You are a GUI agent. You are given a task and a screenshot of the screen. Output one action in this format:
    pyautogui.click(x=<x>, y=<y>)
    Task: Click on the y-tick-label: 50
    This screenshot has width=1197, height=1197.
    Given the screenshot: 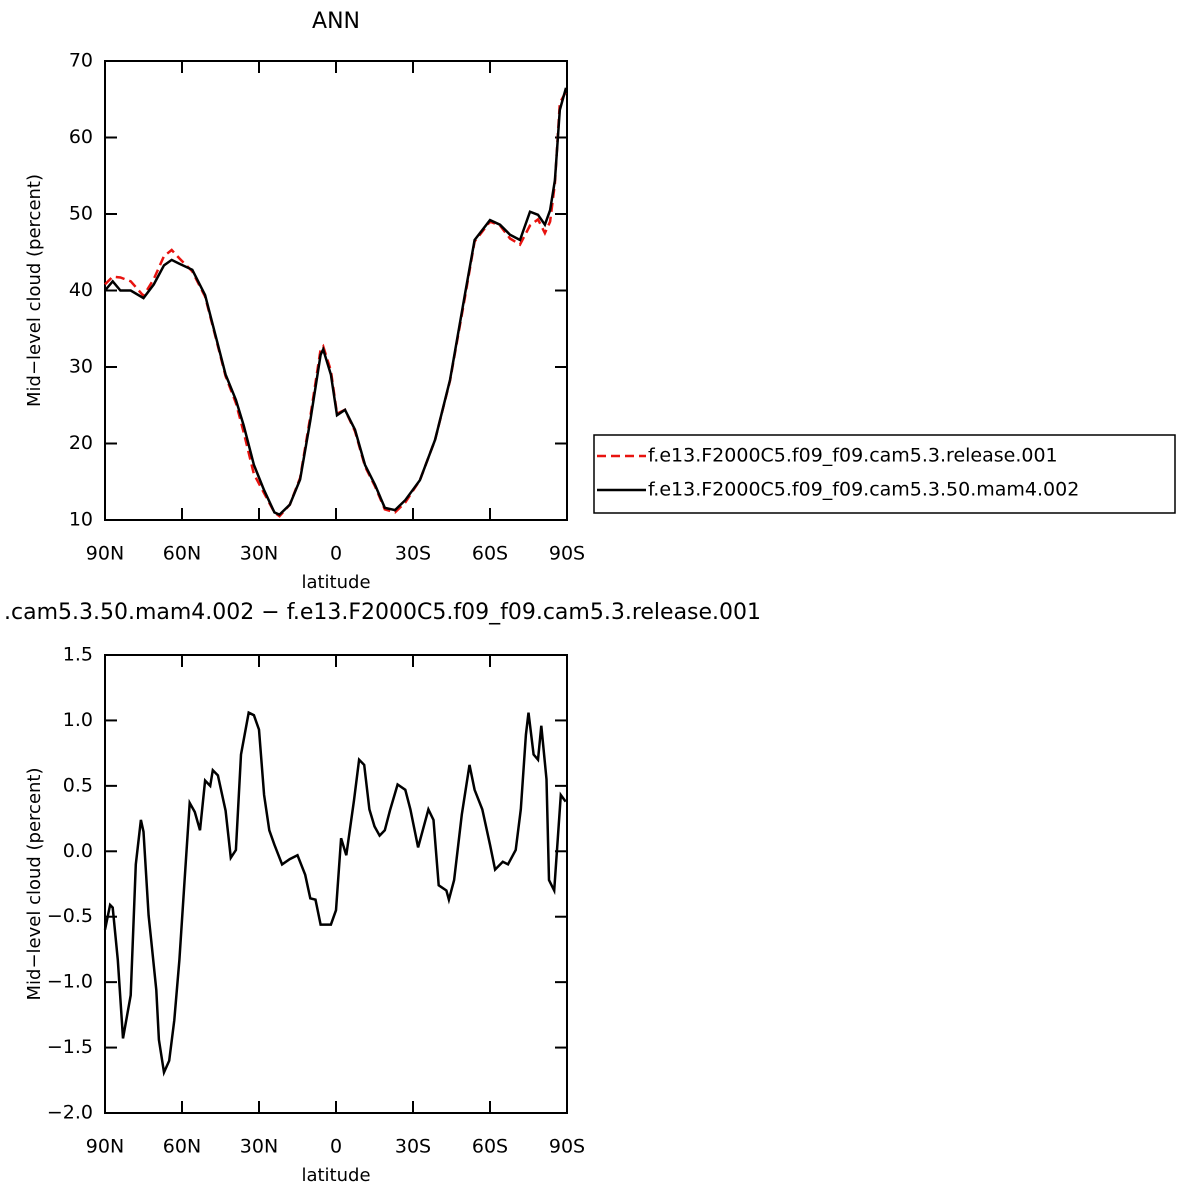 What is the action you would take?
    pyautogui.click(x=81, y=214)
    